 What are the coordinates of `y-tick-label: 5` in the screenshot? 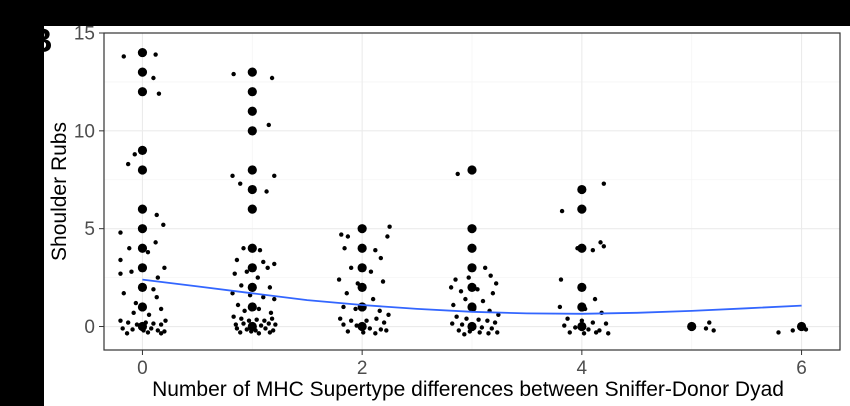 It's located at (89, 229).